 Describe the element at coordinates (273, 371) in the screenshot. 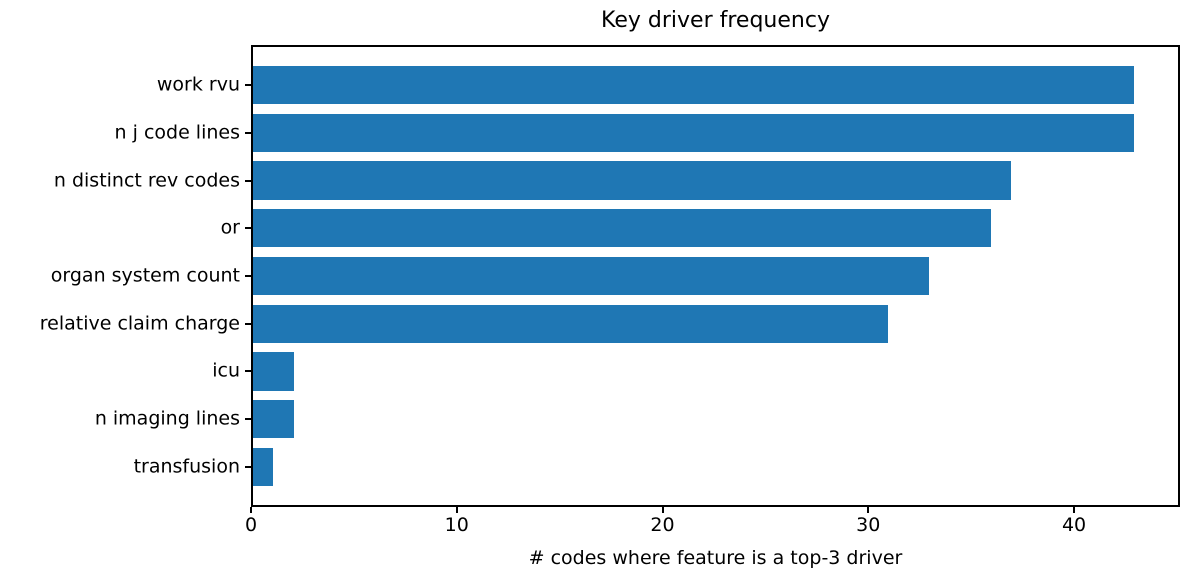

I see `bar-icu` at that location.